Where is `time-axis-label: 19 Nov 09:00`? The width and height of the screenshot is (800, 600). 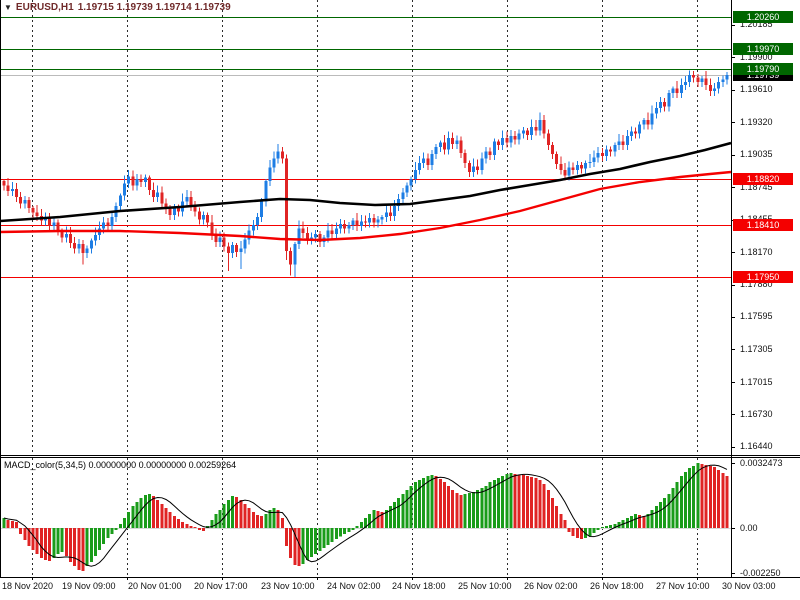 time-axis-label: 19 Nov 09:00 is located at coordinates (89, 586).